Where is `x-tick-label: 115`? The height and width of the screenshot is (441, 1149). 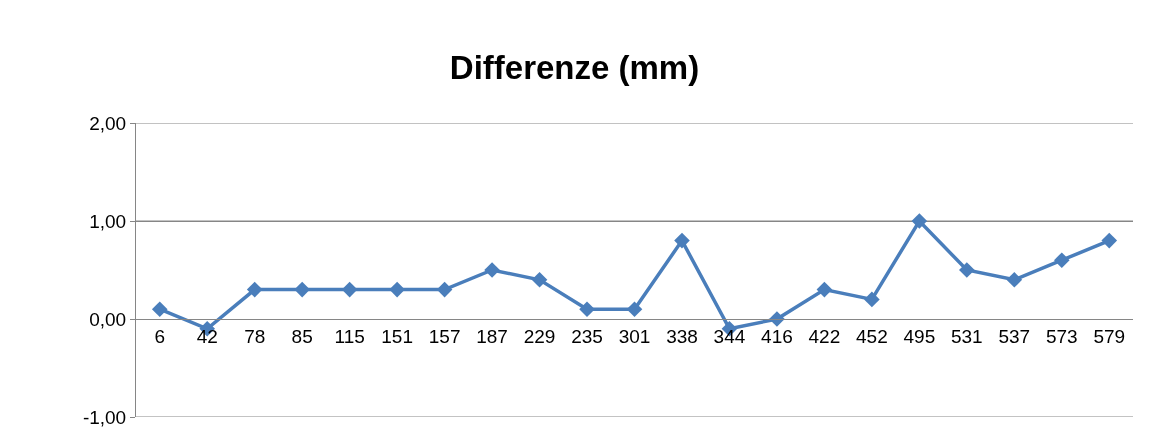
x-tick-label: 115 is located at coordinates (349, 336).